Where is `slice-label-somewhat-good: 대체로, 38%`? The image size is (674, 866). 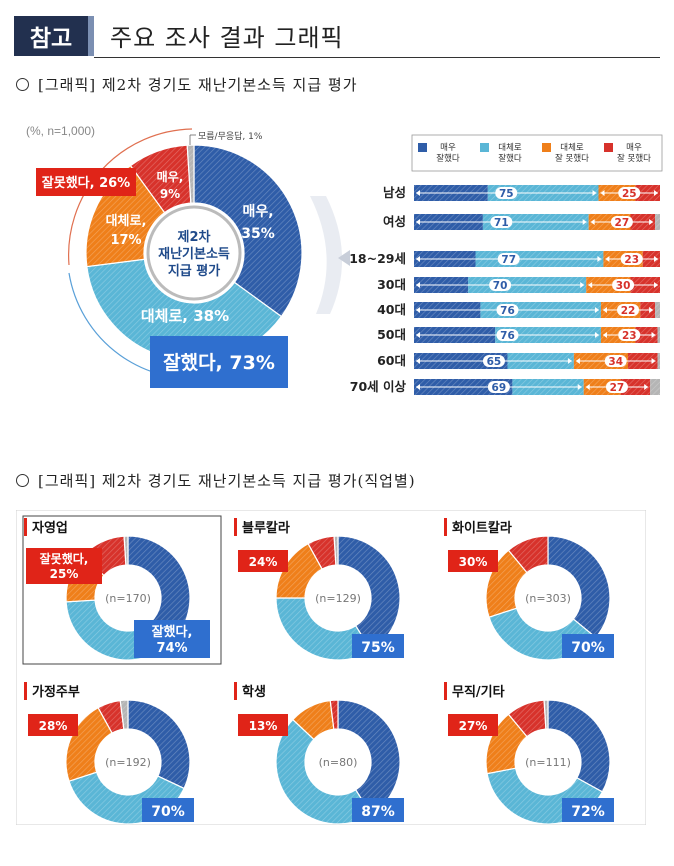
slice-label-somewhat-good: 대체로, 38% is located at coordinates (185, 316).